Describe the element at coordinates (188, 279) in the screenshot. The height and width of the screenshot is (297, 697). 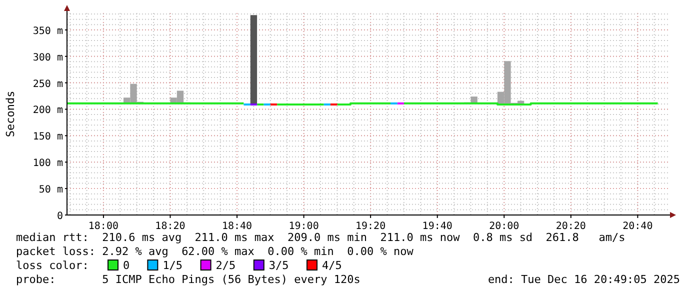
I see `text: probe: 5 ICMP Echo Pings (56 Bytes) every 120s` at that location.